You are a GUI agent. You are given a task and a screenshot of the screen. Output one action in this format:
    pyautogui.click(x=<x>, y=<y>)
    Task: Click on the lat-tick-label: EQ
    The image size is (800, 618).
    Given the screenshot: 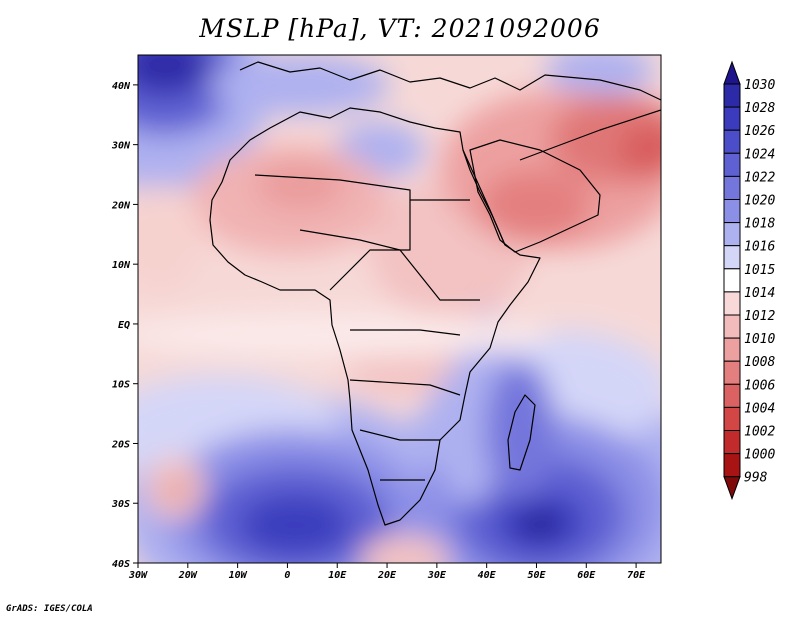 What is the action you would take?
    pyautogui.click(x=124, y=325)
    